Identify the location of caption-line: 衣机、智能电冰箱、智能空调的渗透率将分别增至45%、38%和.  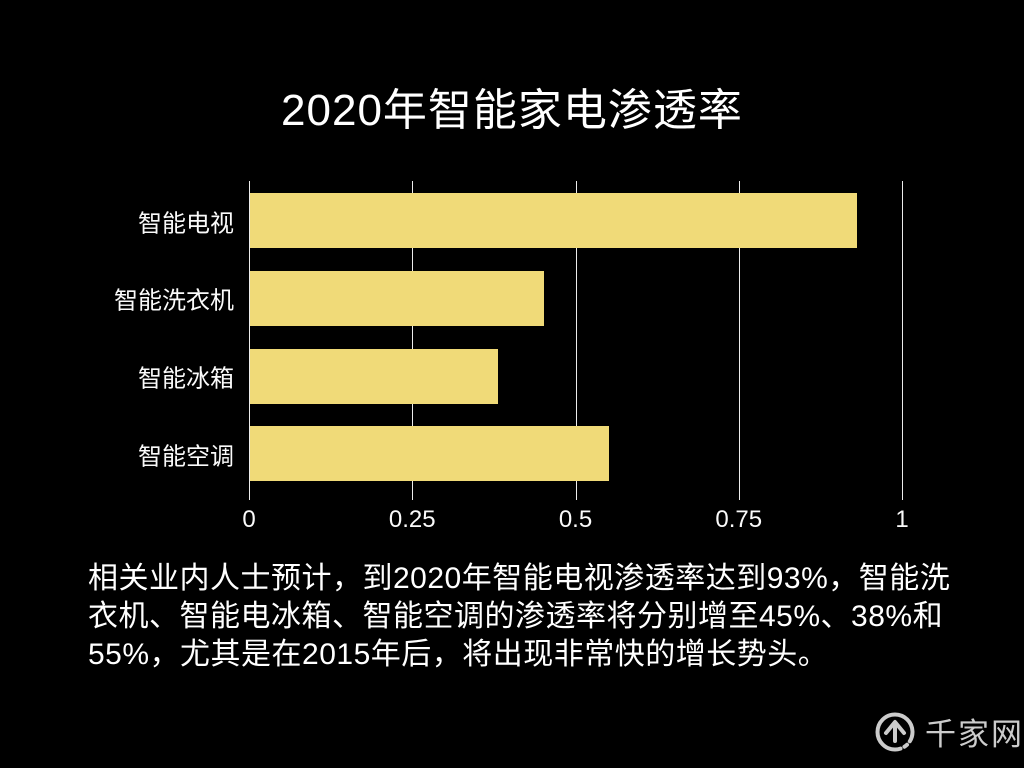
(516, 616).